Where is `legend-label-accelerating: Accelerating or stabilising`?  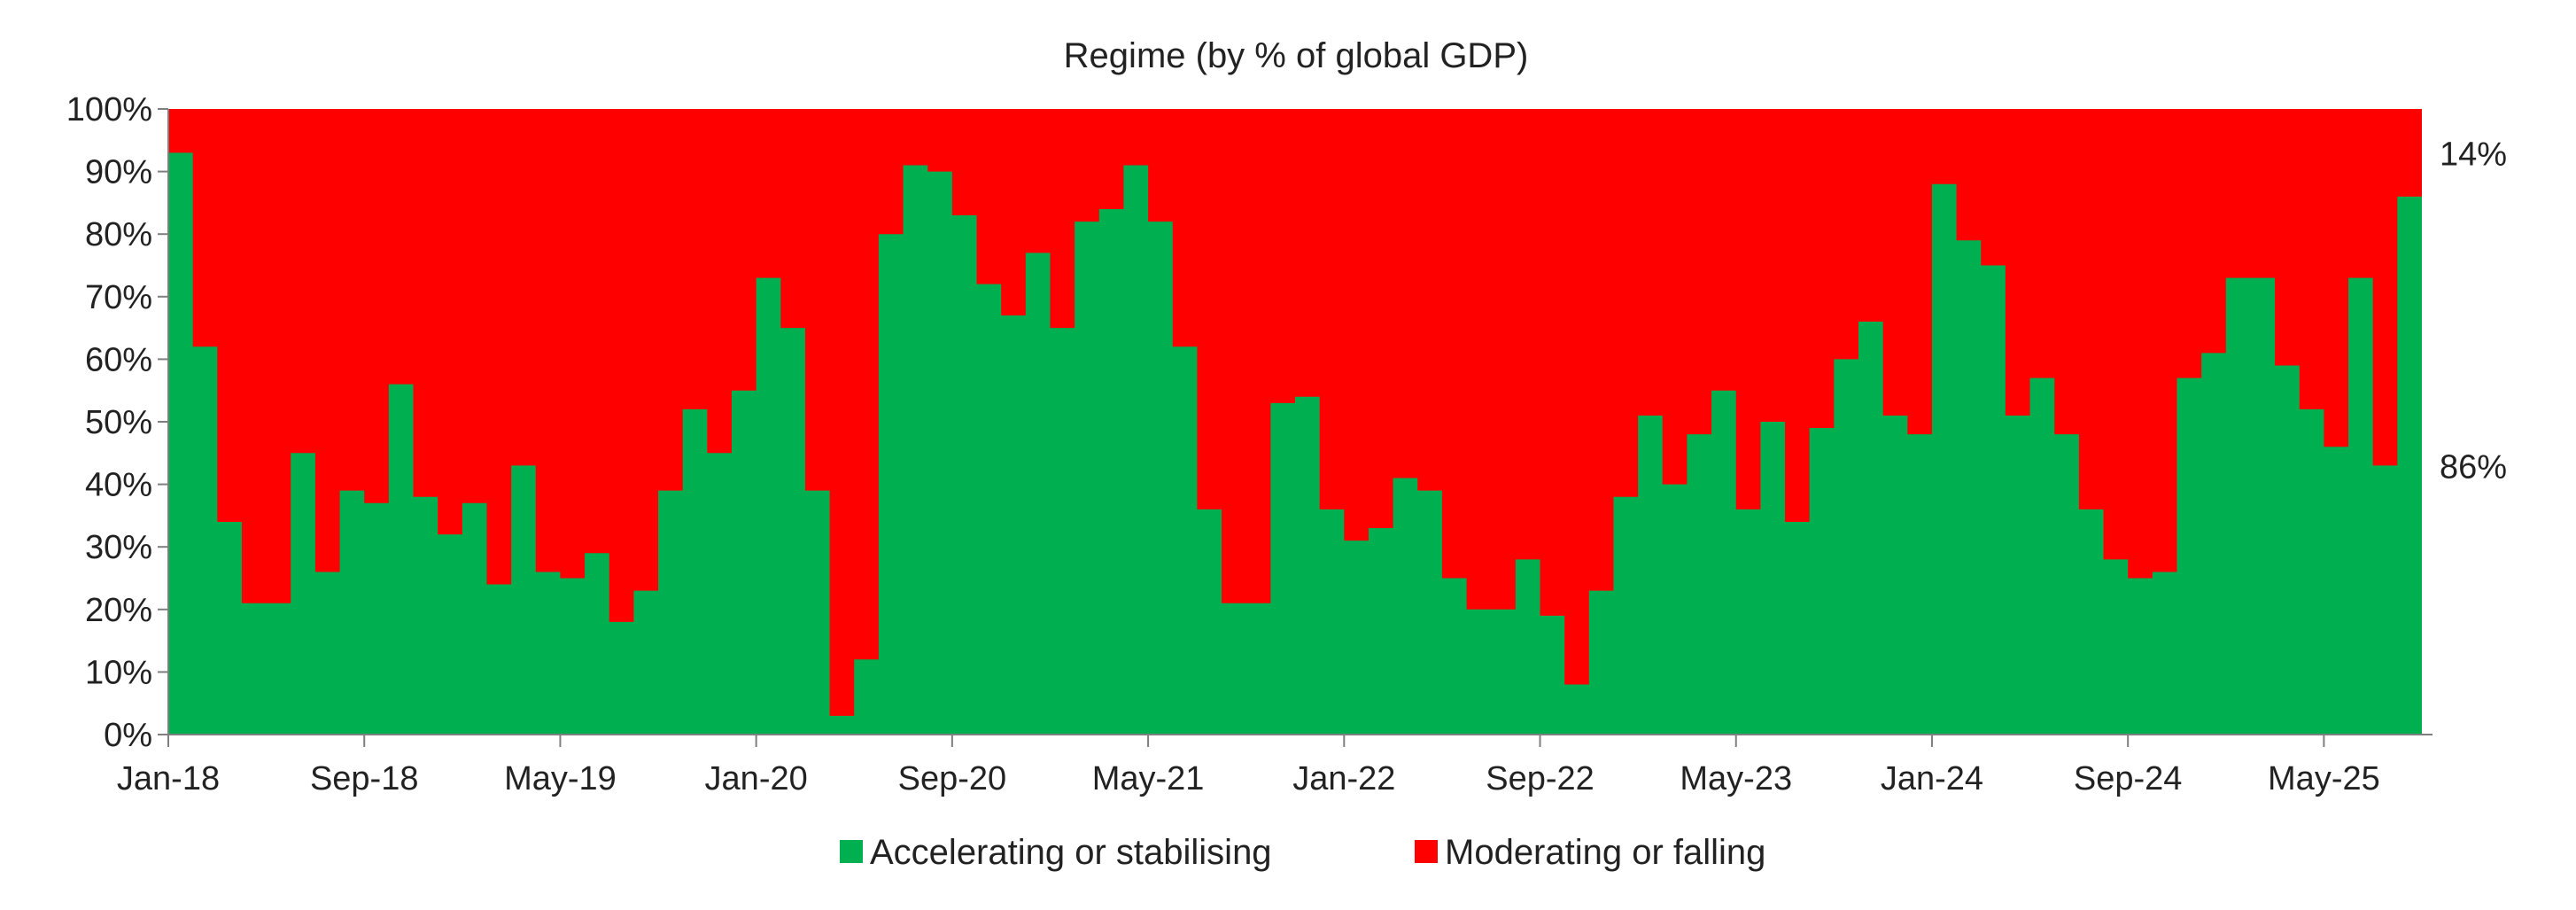 legend-label-accelerating: Accelerating or stabilising is located at coordinates (1071, 852).